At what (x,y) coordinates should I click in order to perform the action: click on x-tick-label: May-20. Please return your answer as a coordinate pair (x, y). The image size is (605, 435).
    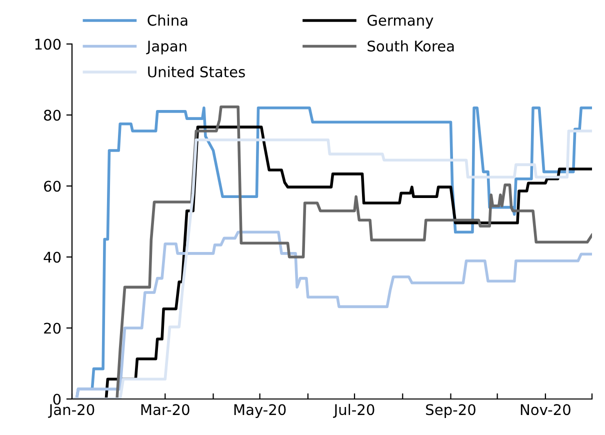
    Looking at the image, I should click on (260, 411).